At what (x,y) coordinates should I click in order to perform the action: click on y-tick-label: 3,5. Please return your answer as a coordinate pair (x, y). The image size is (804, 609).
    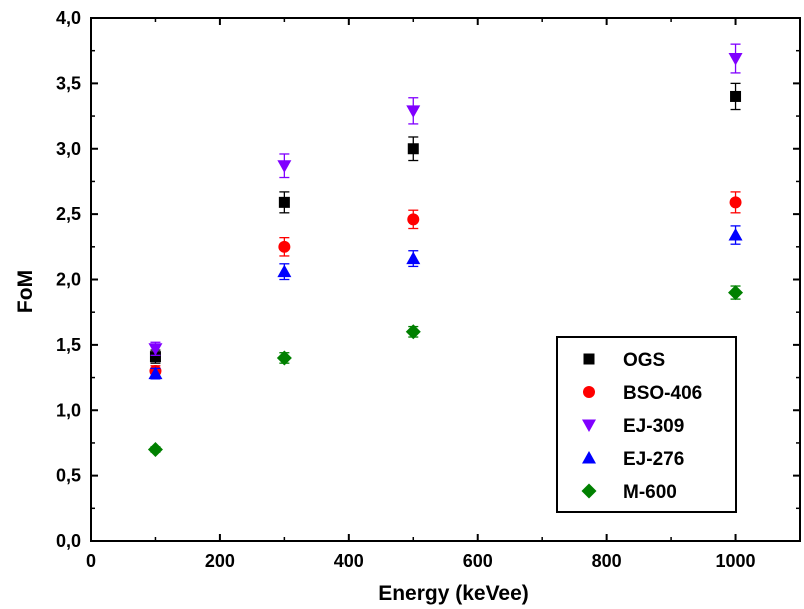
    Looking at the image, I should click on (68, 83).